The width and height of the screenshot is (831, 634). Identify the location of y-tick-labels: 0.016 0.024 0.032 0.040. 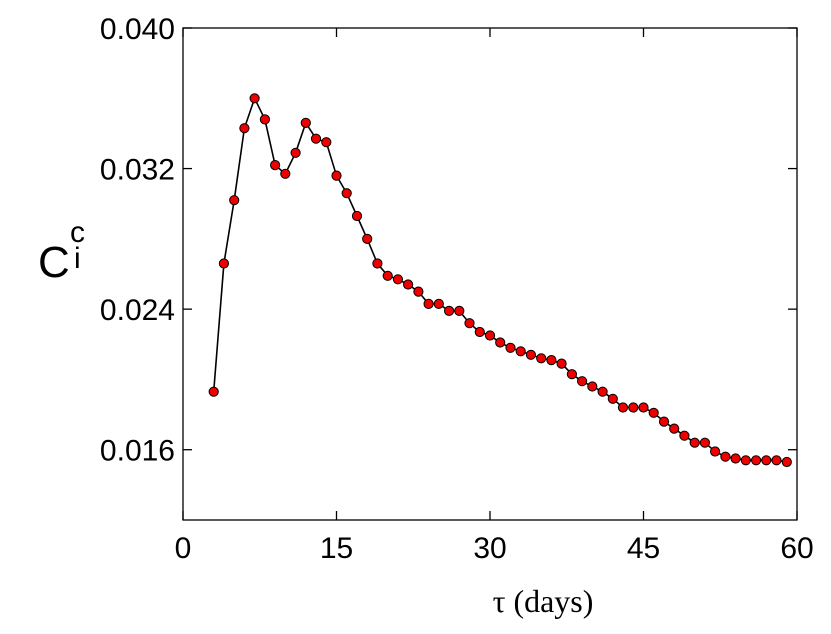
(137, 240).